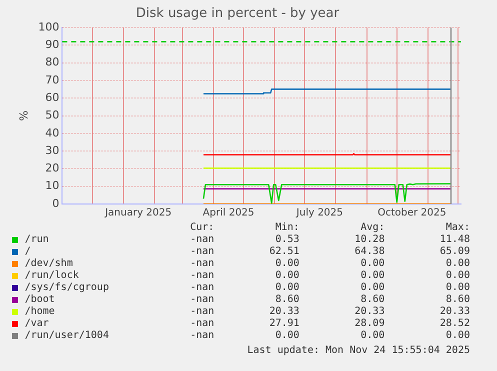  Describe the element at coordinates (284, 324) in the screenshot. I see `text: 27.91` at that location.